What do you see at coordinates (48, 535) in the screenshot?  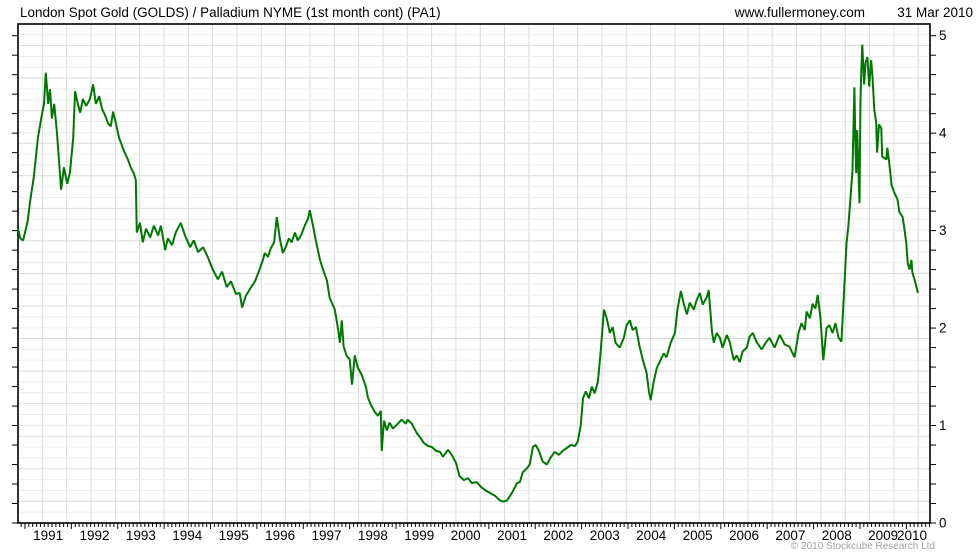 I see `x-axis-label: 1991` at bounding box center [48, 535].